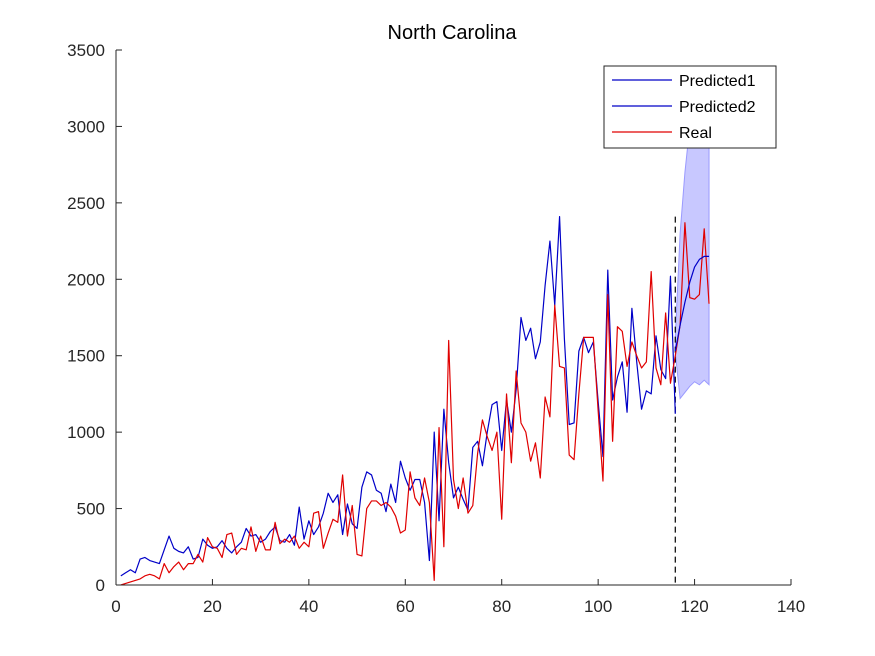 This screenshot has width=875, height=656. What do you see at coordinates (86, 356) in the screenshot?
I see `y-tick-label: 1500` at bounding box center [86, 356].